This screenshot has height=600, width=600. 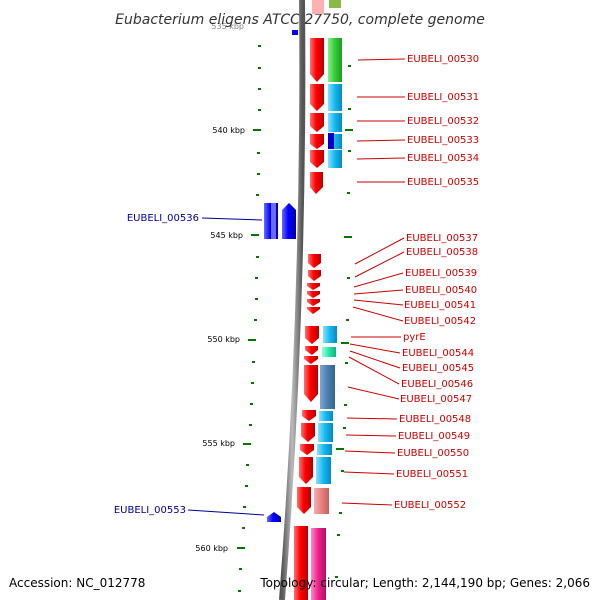 I want to click on gene-labels-left: EUBELI_00536 EUBELI_00553, so click(x=156, y=364).